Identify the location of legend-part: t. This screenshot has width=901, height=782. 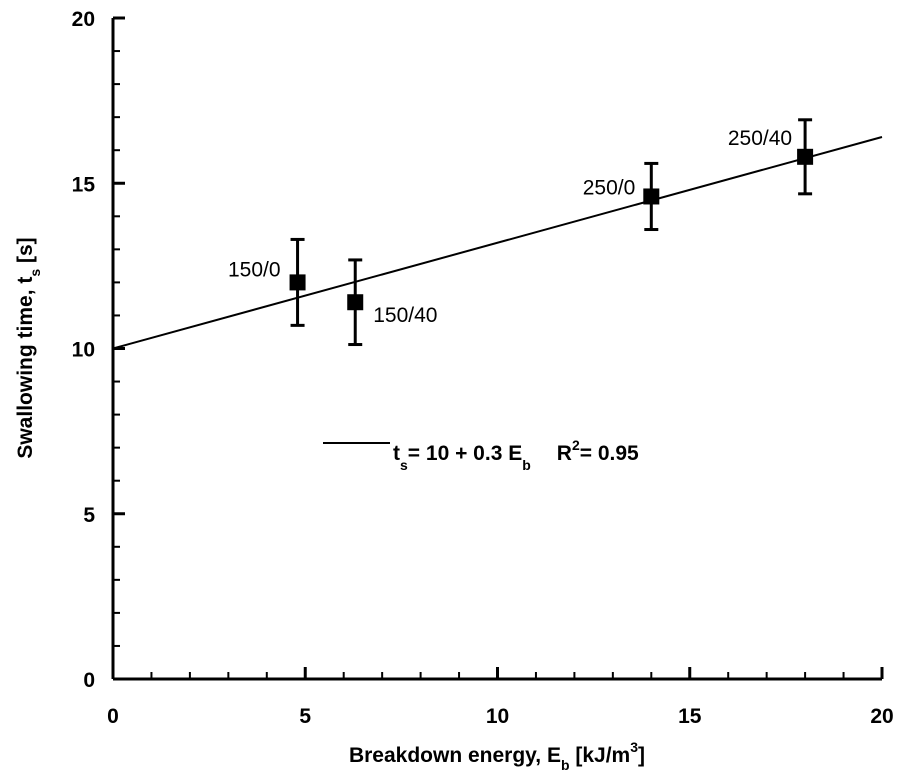
(396, 453).